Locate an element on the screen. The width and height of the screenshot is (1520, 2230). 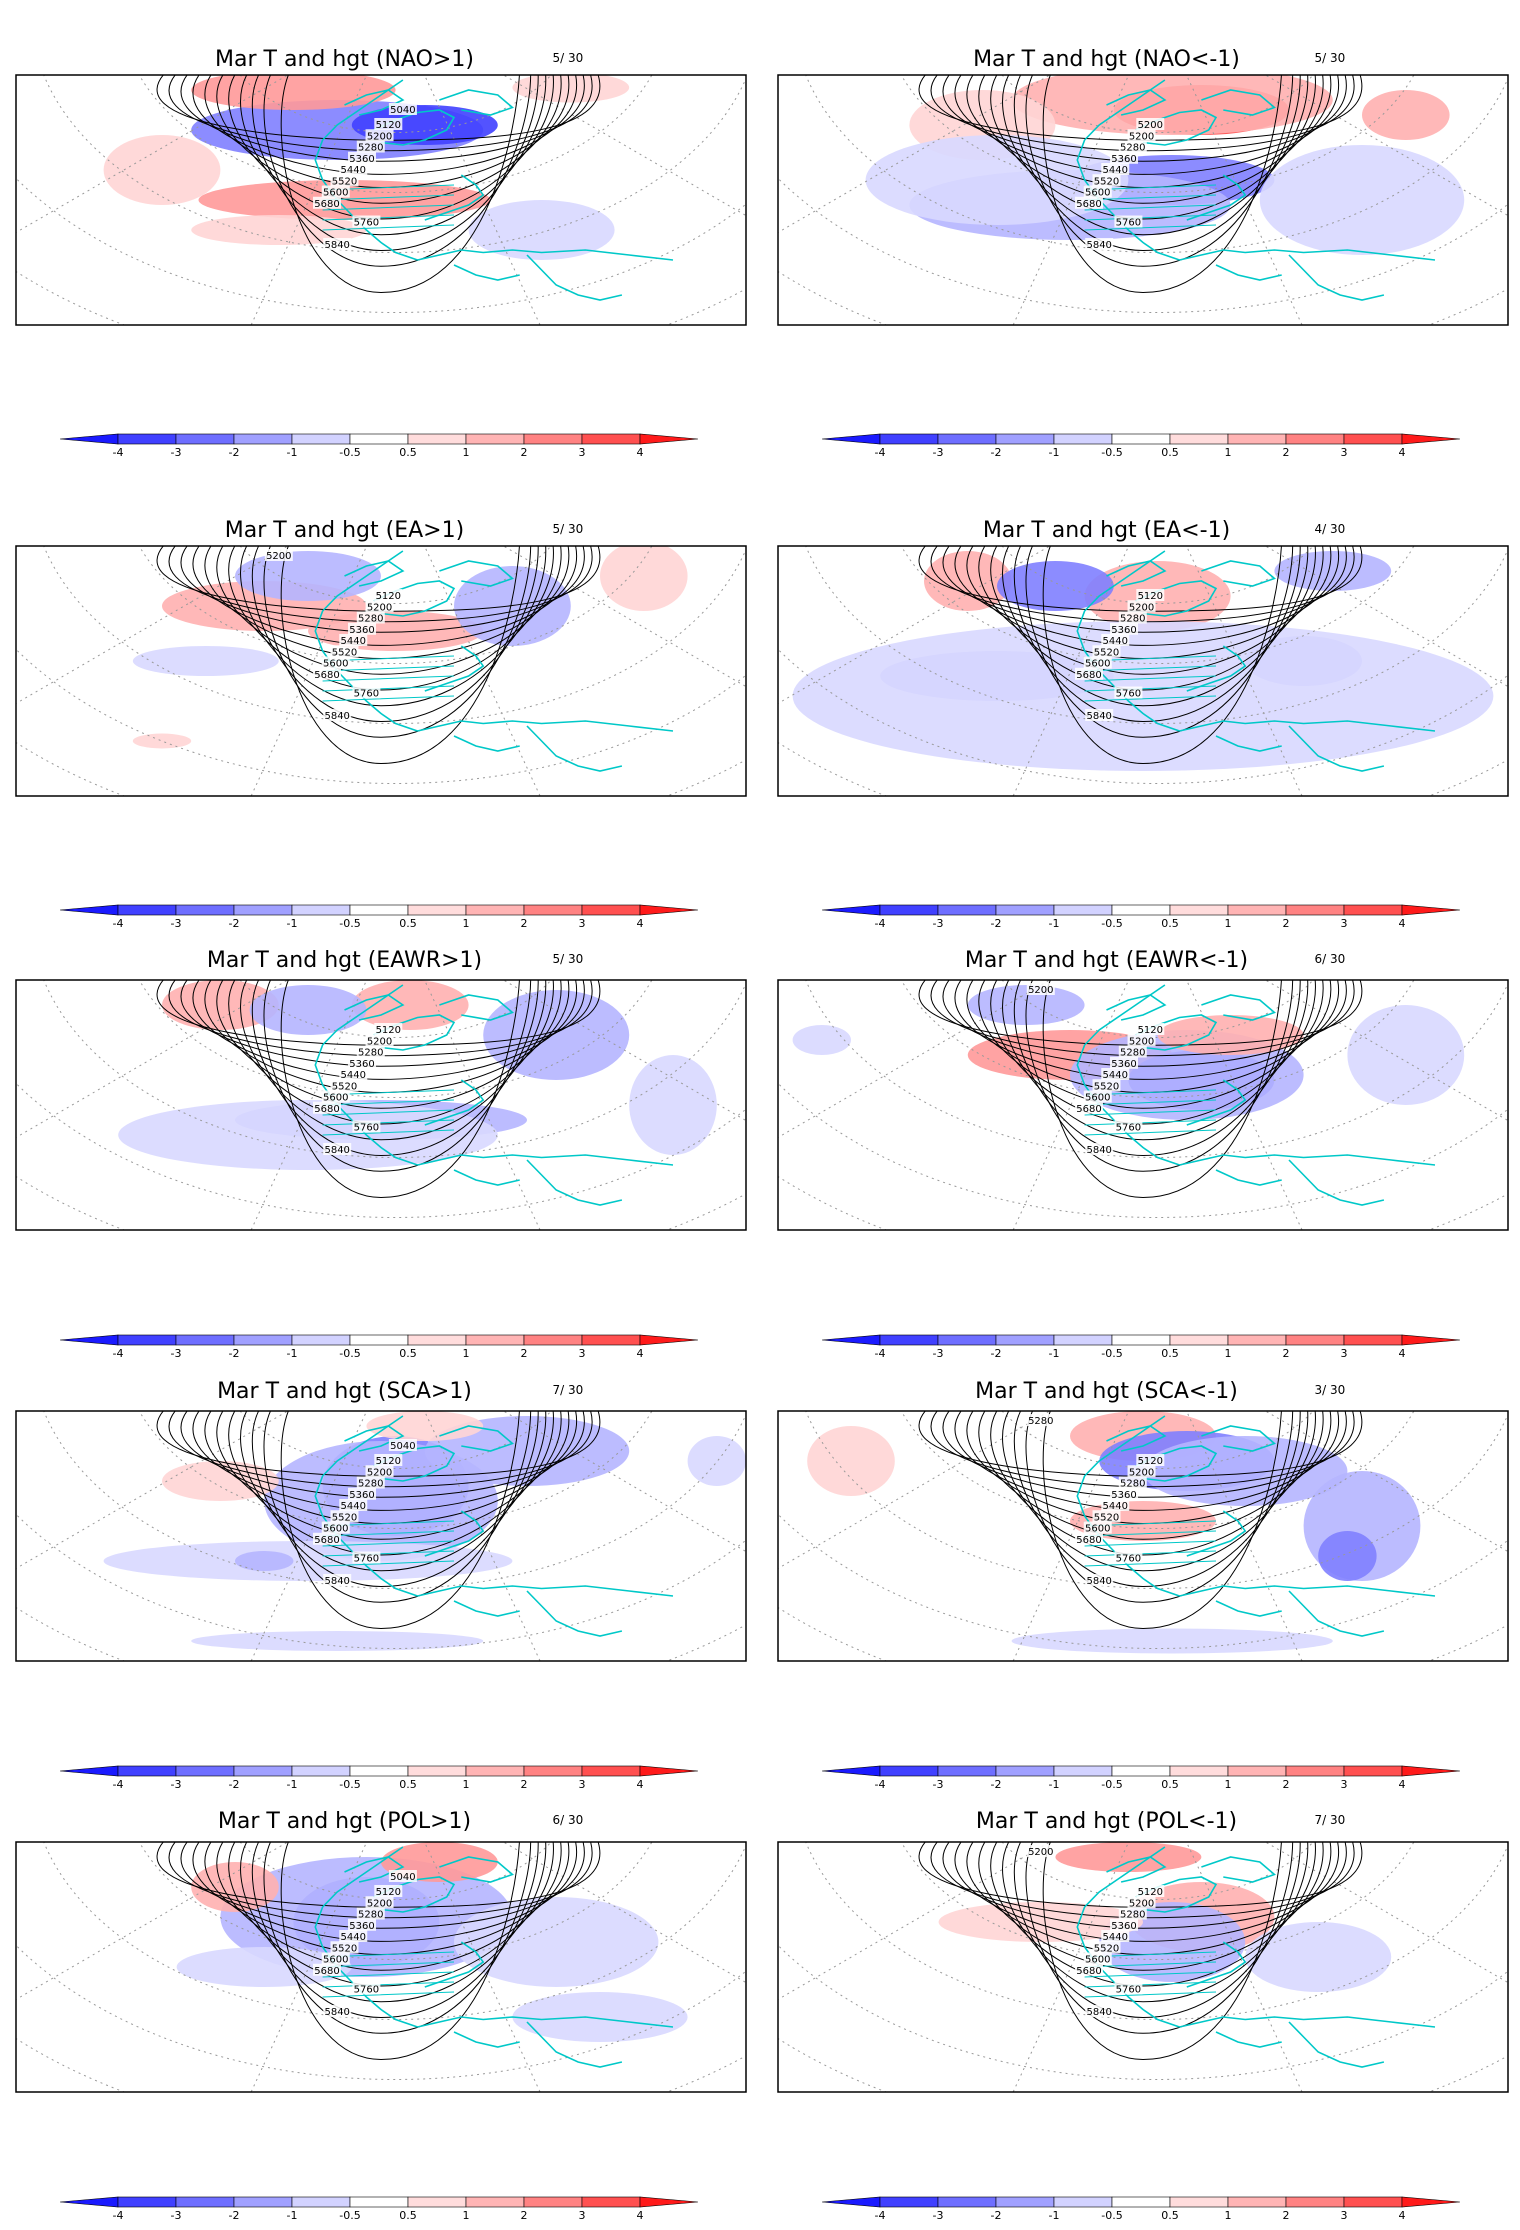
panel-title: Mar T and hgt (EA<-1) is located at coordinates (1106, 530).